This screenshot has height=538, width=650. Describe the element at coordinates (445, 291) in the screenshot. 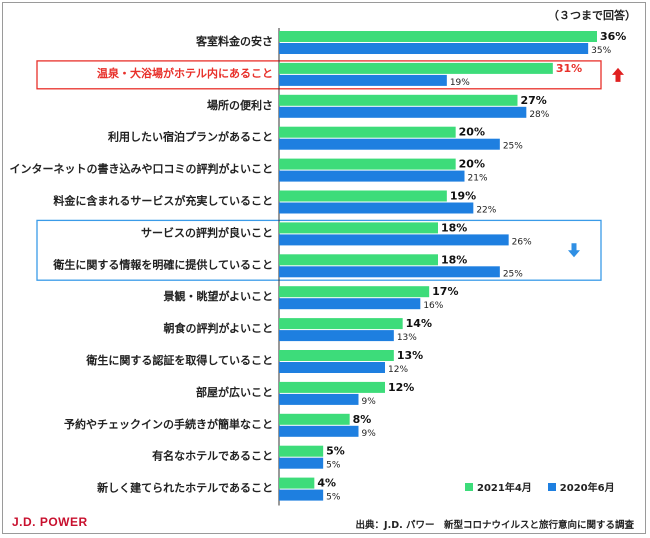

I see `value-label-2021: 17%` at that location.